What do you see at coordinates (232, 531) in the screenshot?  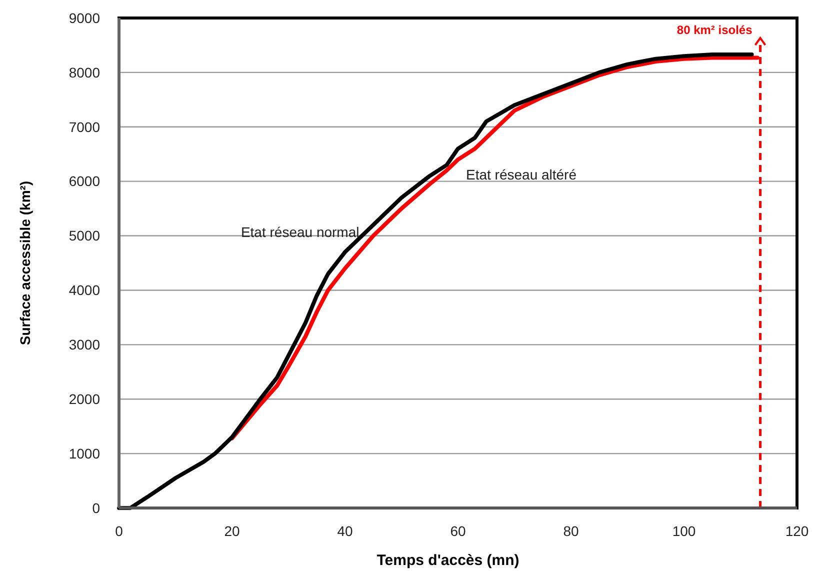 I see `x-tick-label: 20` at bounding box center [232, 531].